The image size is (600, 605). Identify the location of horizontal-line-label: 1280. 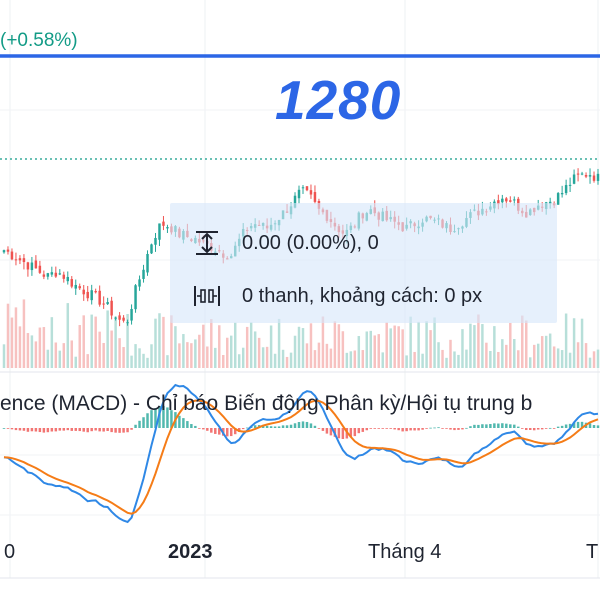
(338, 100).